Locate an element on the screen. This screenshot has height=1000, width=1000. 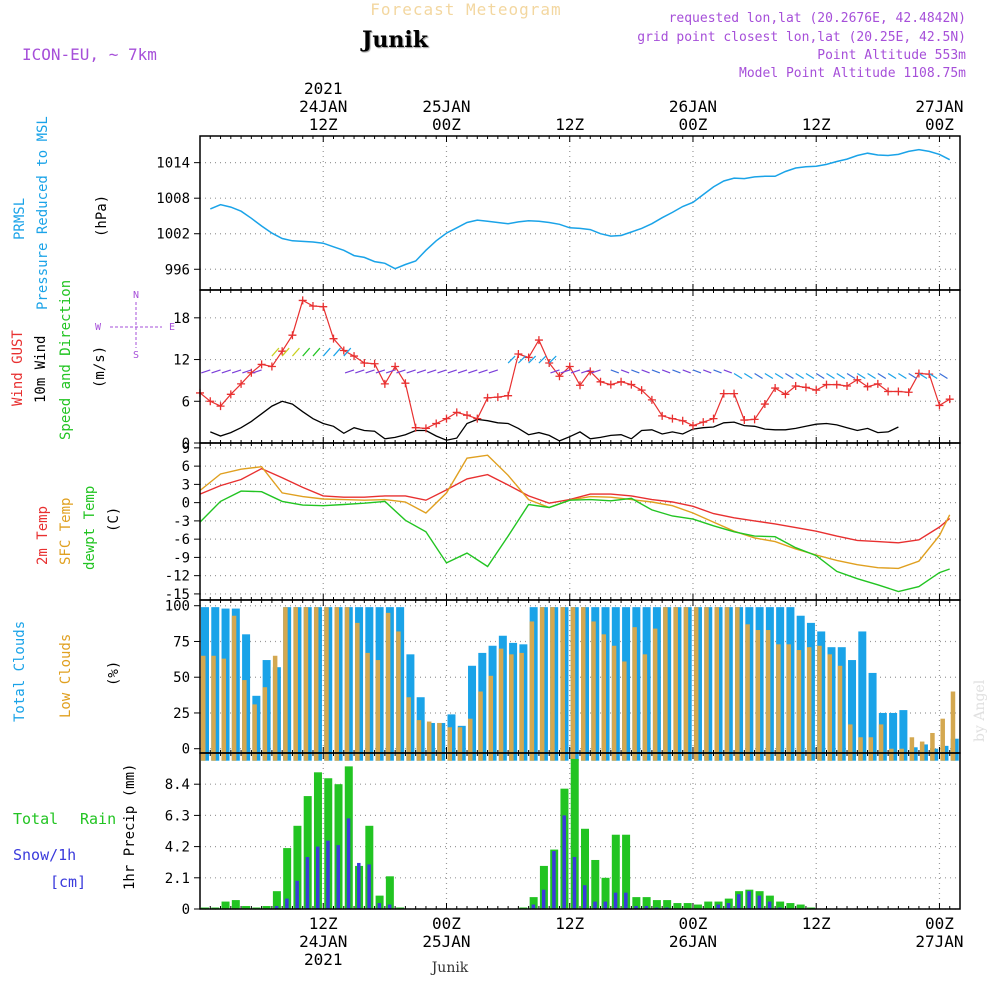
total-clouds-bar is located at coordinates (903, 735).